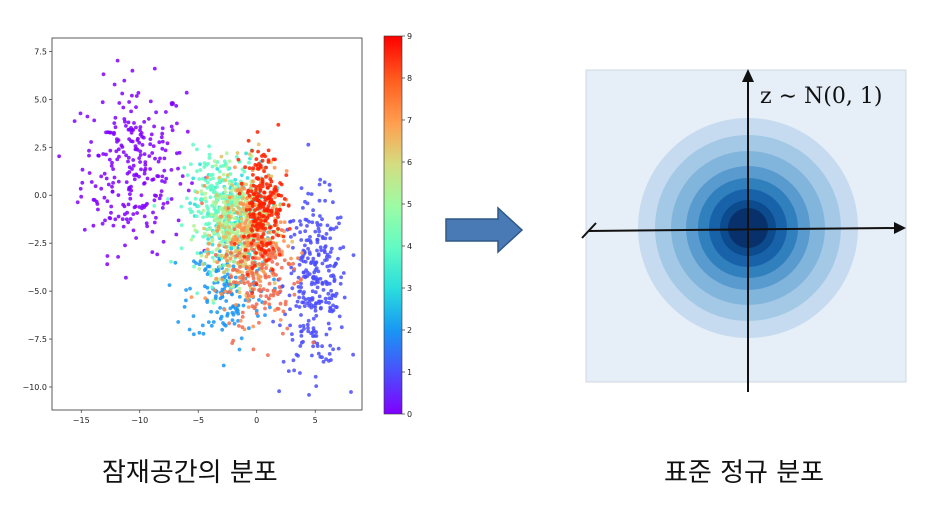  What do you see at coordinates (195, 417) in the screenshot?
I see `x-axis-ticks: −15 −10 −5 0 5` at bounding box center [195, 417].